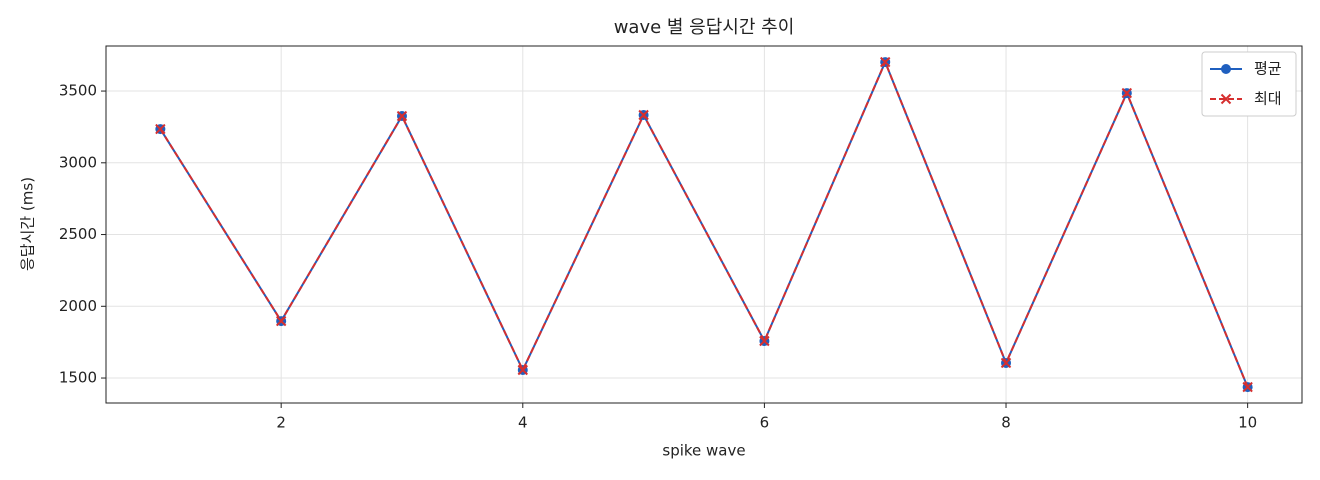 The width and height of the screenshot is (1320, 480). Describe the element at coordinates (704, 27) in the screenshot. I see `chart-title: wave 별 응답시간 추이` at that location.